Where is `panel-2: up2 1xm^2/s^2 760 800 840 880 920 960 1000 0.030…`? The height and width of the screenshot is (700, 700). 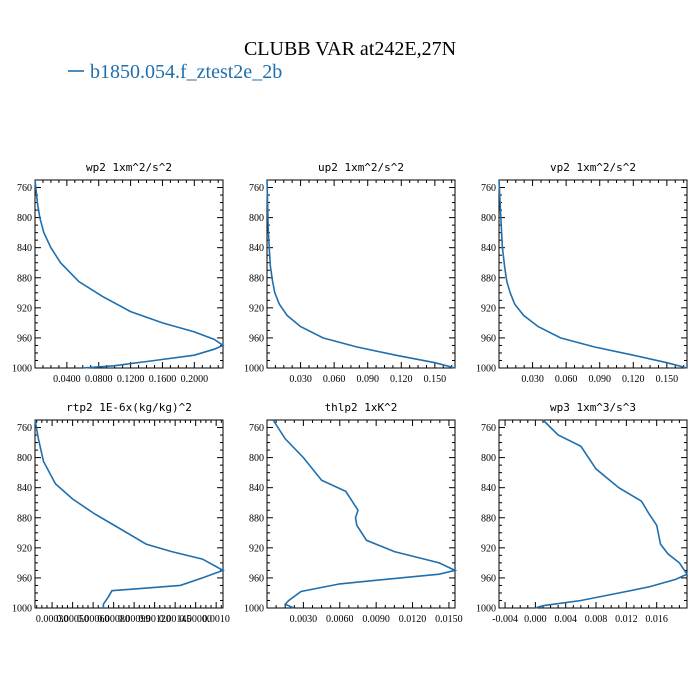 panel-2: up2 1xm^2/s^2 760 800 840 880 920 960 1000 0.030… is located at coordinates (350, 273).